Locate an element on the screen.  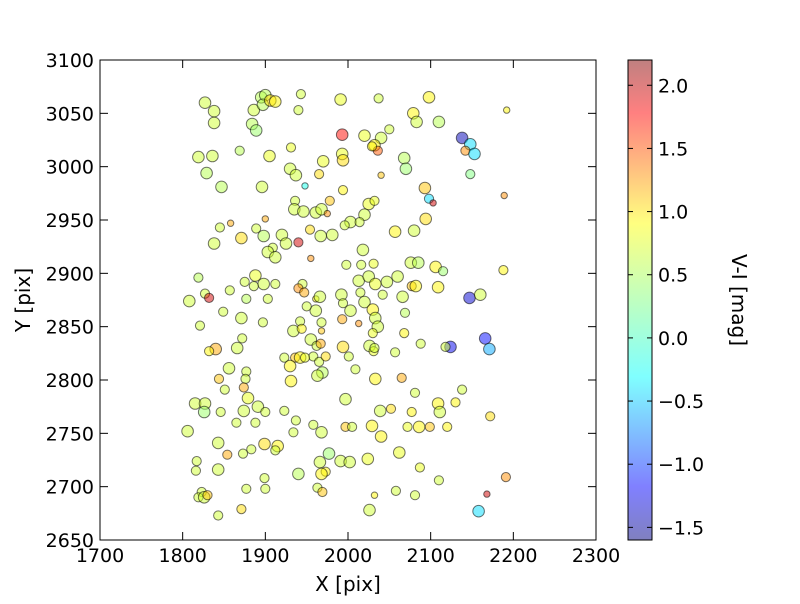
x-tick-label: 2300 is located at coordinates (596, 556).